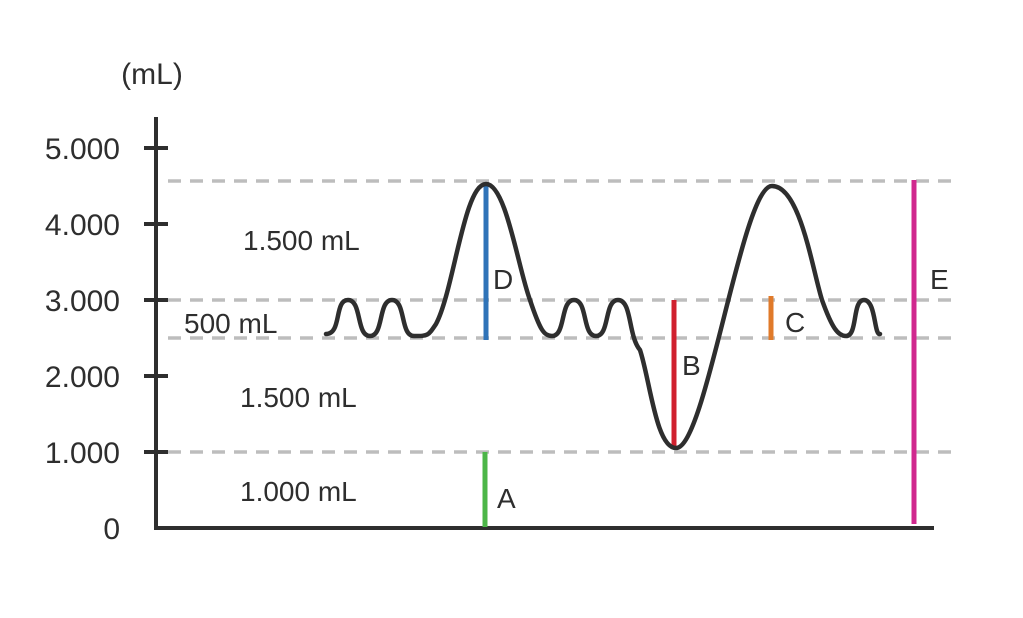 This screenshot has width=1023, height=618. Describe the element at coordinates (152, 74) in the screenshot. I see `y-axis-unit: (mL)` at that location.